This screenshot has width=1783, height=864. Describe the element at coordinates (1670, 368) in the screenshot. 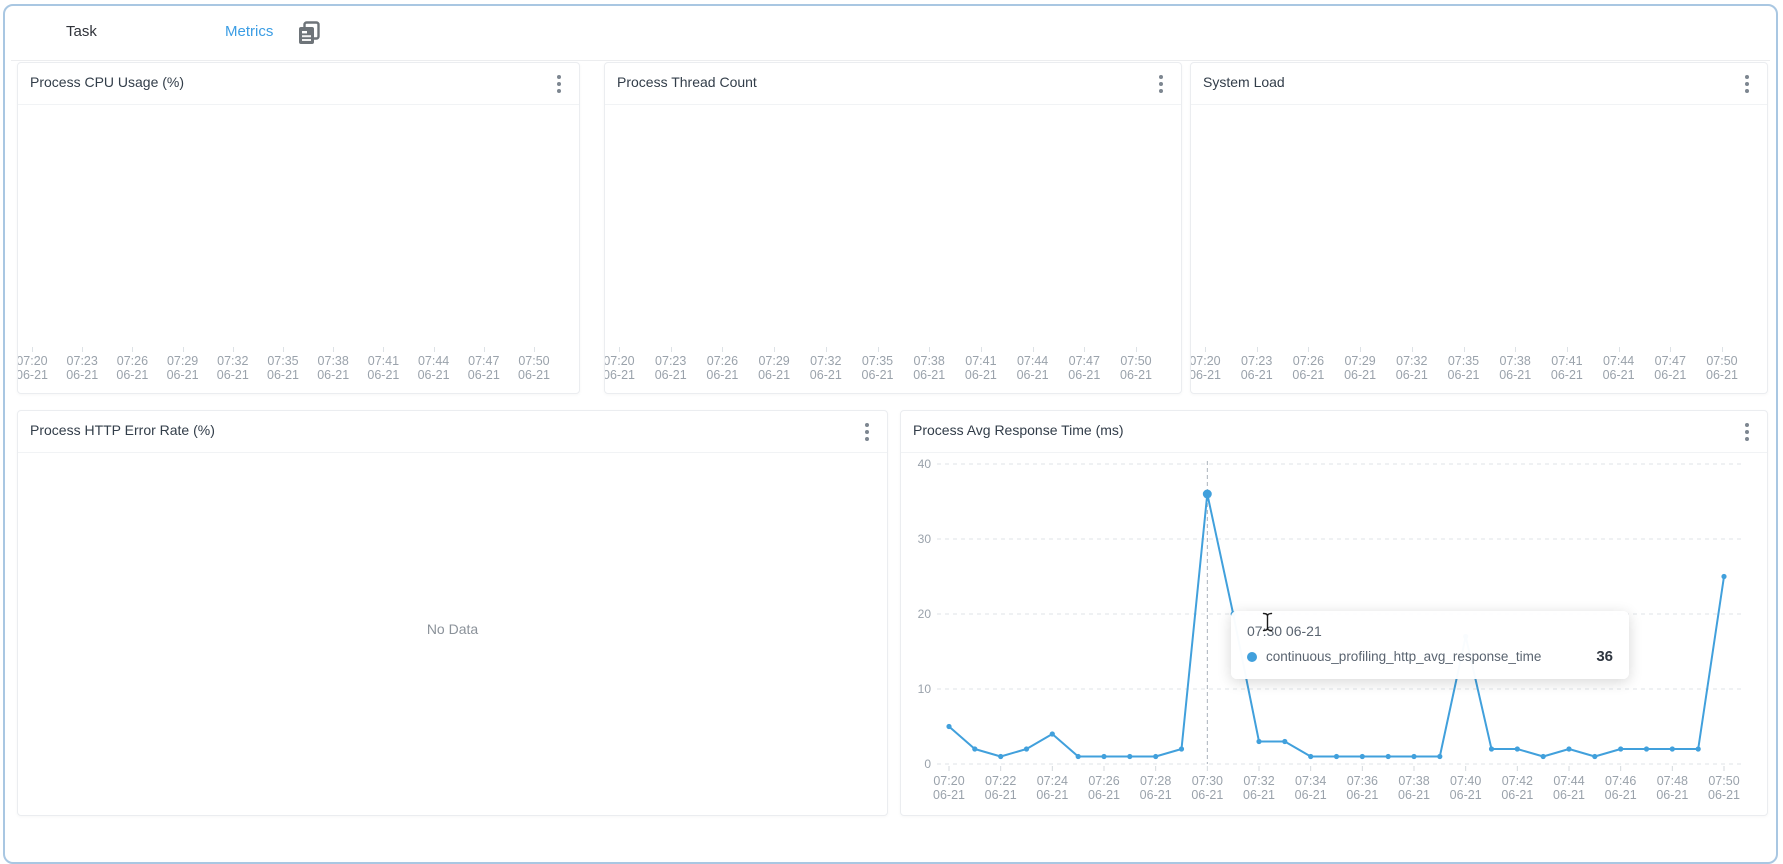

I see `x-axis-label: 07:47 06-21` at that location.